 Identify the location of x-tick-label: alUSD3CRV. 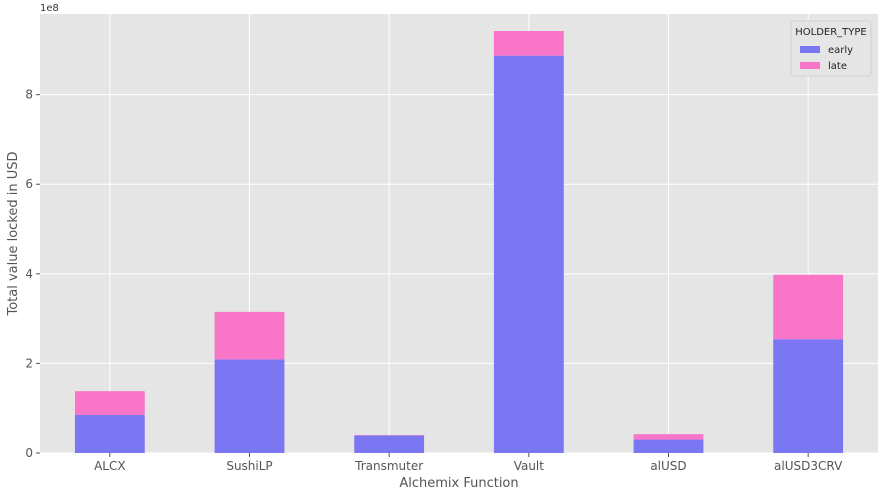
(808, 466).